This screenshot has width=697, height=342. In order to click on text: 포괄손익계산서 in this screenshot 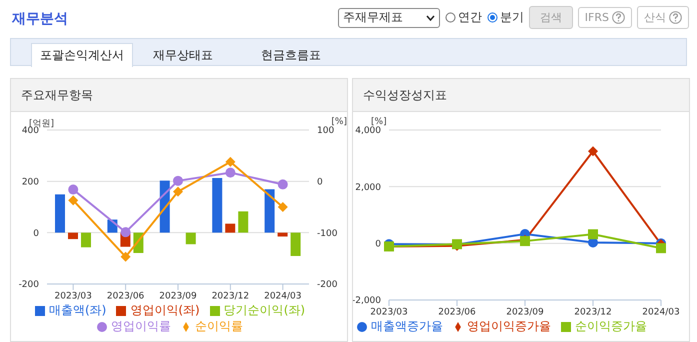, I will do `click(82, 55)`.